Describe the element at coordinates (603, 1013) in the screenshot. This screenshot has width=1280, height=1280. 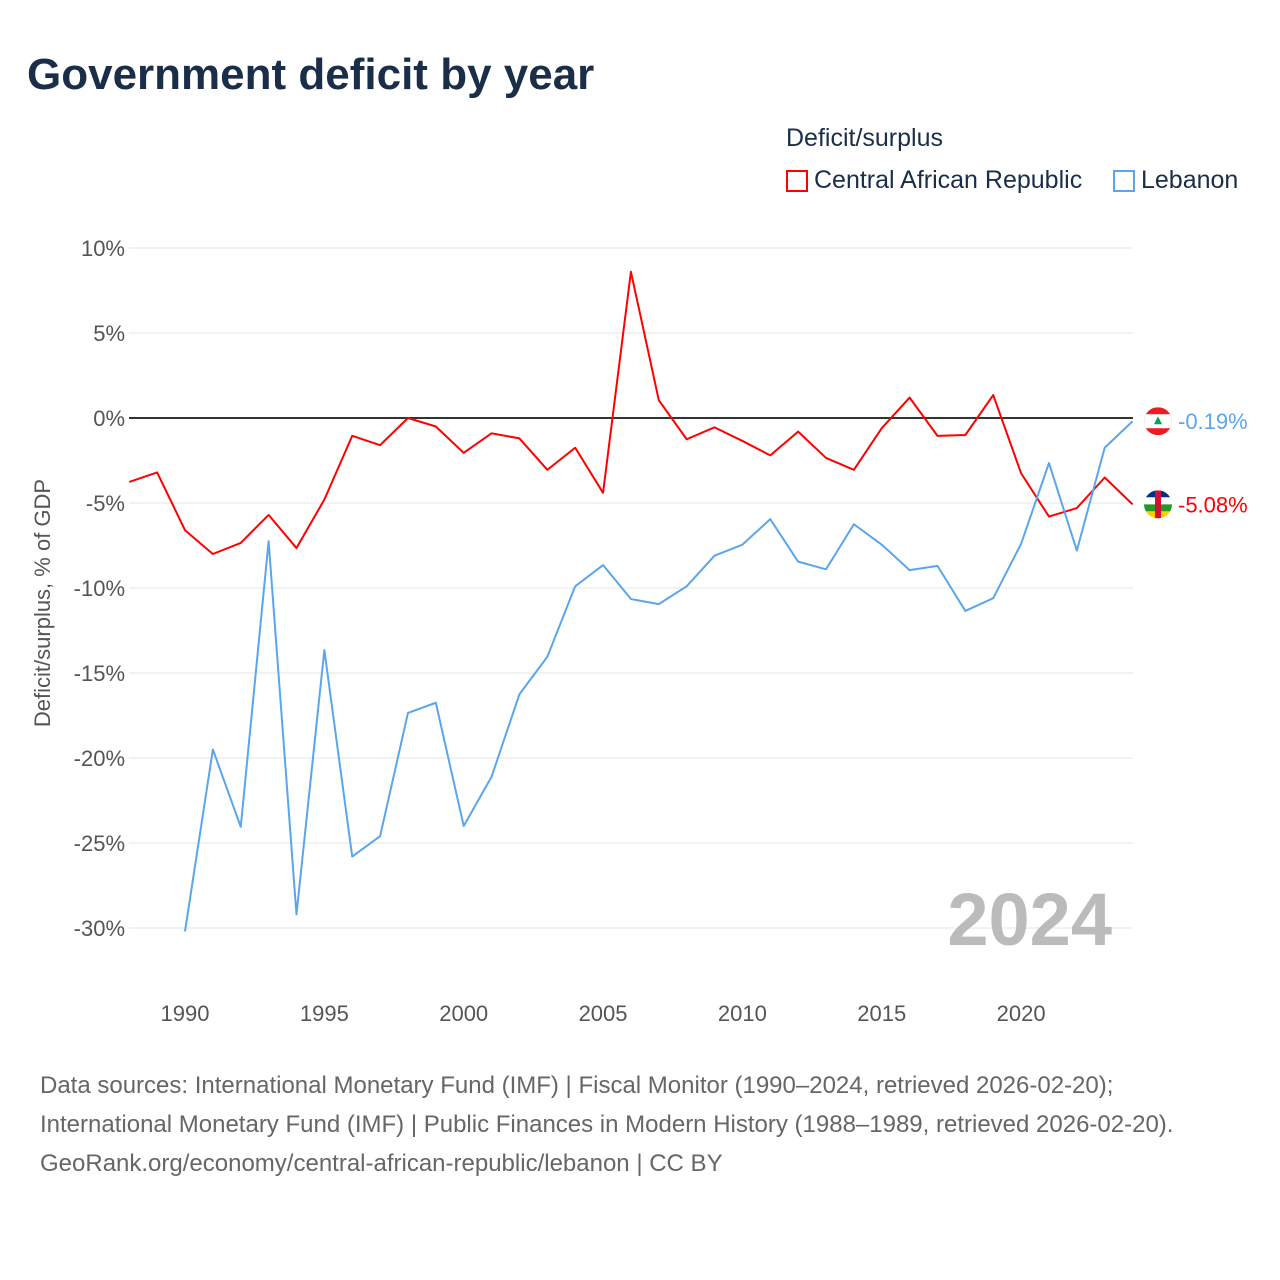
I see `x-tick-label: 2005` at that location.